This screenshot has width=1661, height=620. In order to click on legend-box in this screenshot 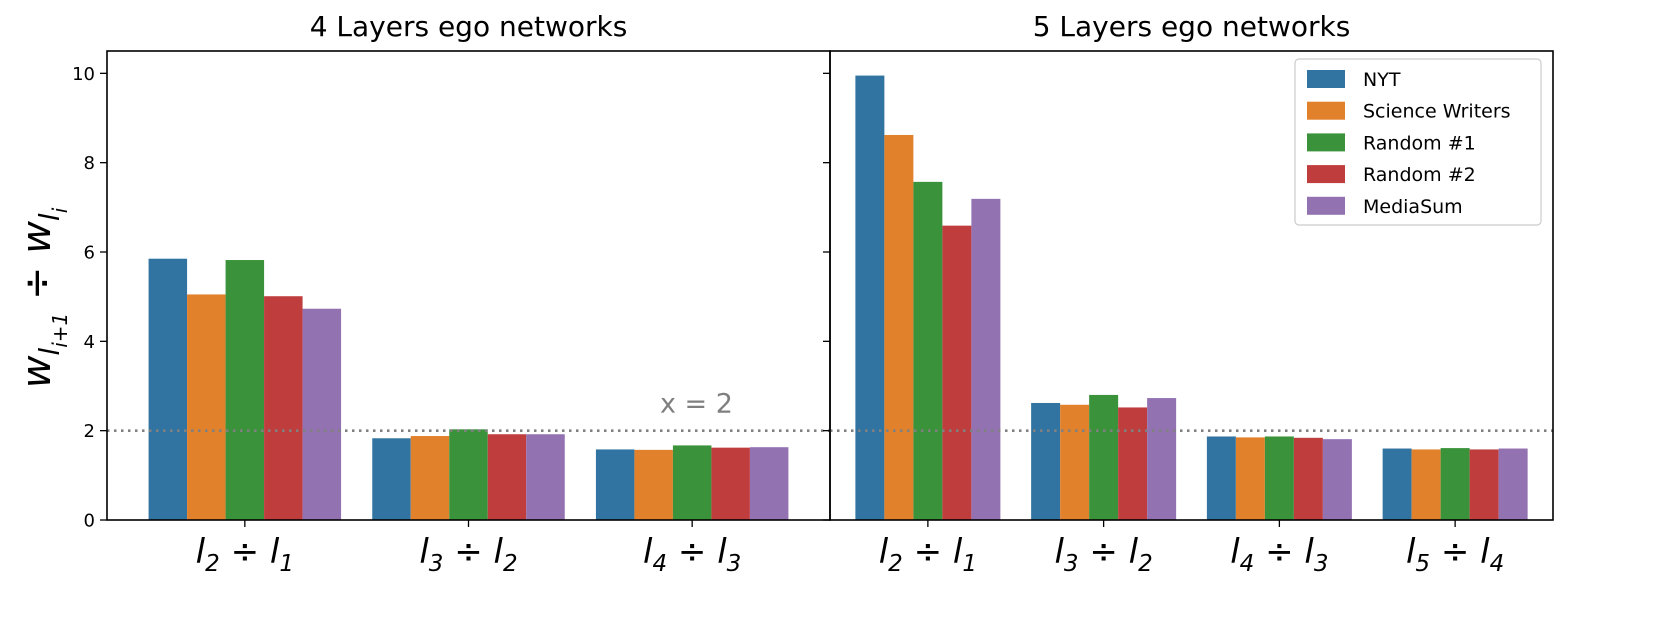, I will do `click(1418, 142)`.